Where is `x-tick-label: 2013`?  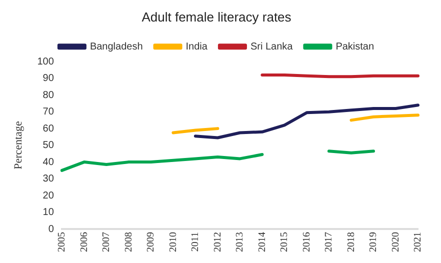 x-tick-label: 2013 is located at coordinates (240, 242).